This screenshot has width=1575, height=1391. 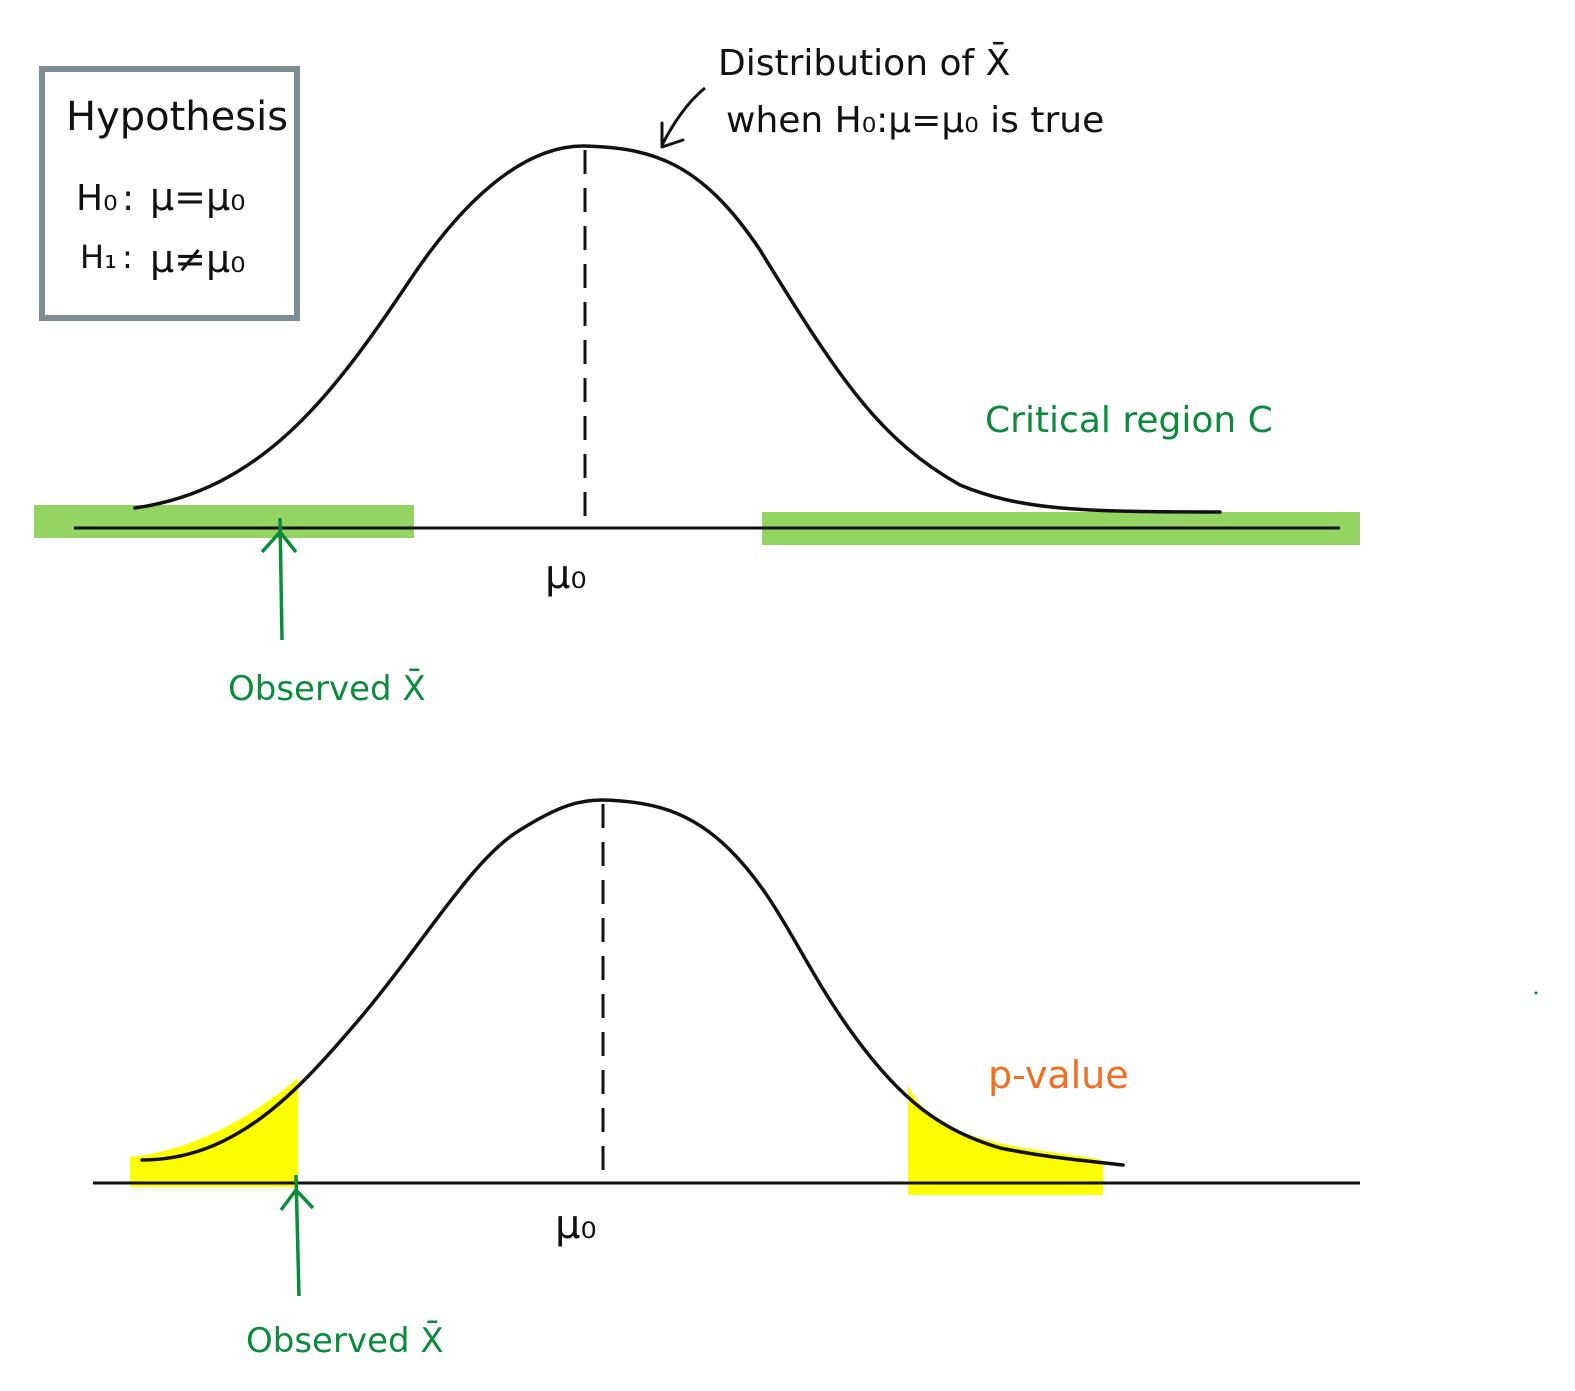 What do you see at coordinates (279, 579) in the screenshot?
I see `top-observed-arrow-icon` at bounding box center [279, 579].